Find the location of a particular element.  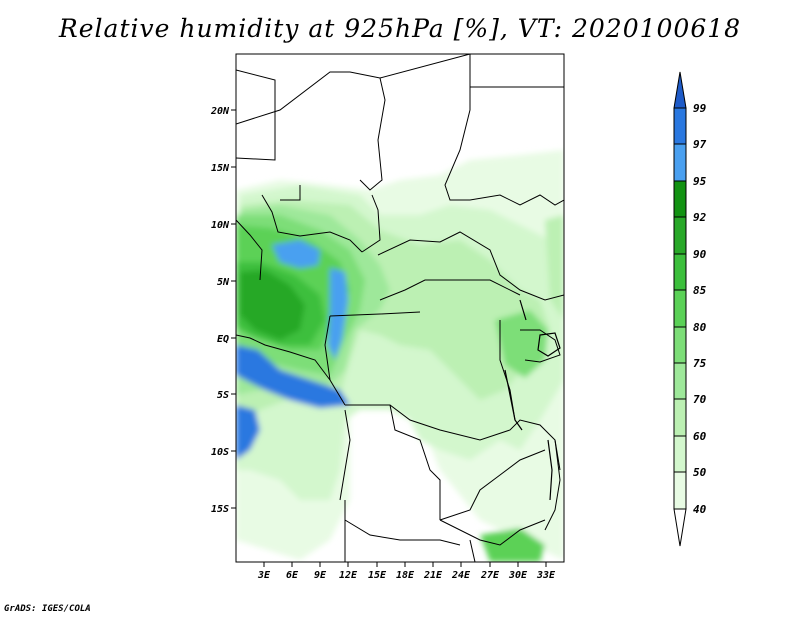

lat-label: 15S is located at coordinates (220, 509).